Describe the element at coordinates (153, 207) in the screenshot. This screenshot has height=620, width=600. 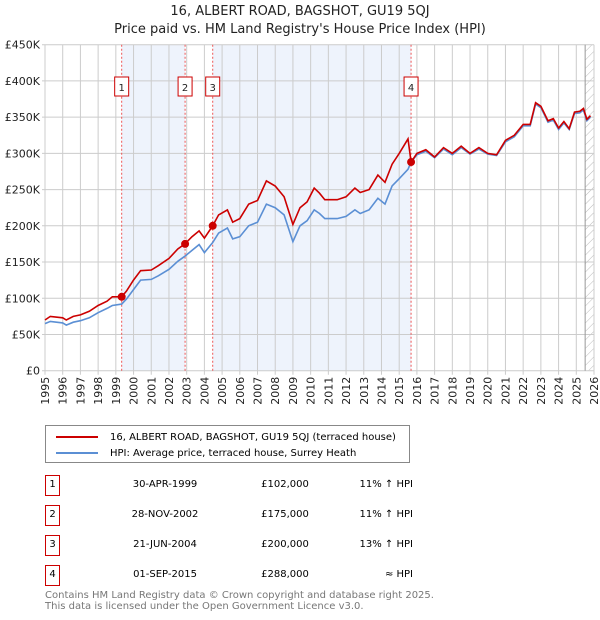
I see `ownership-shading` at that location.